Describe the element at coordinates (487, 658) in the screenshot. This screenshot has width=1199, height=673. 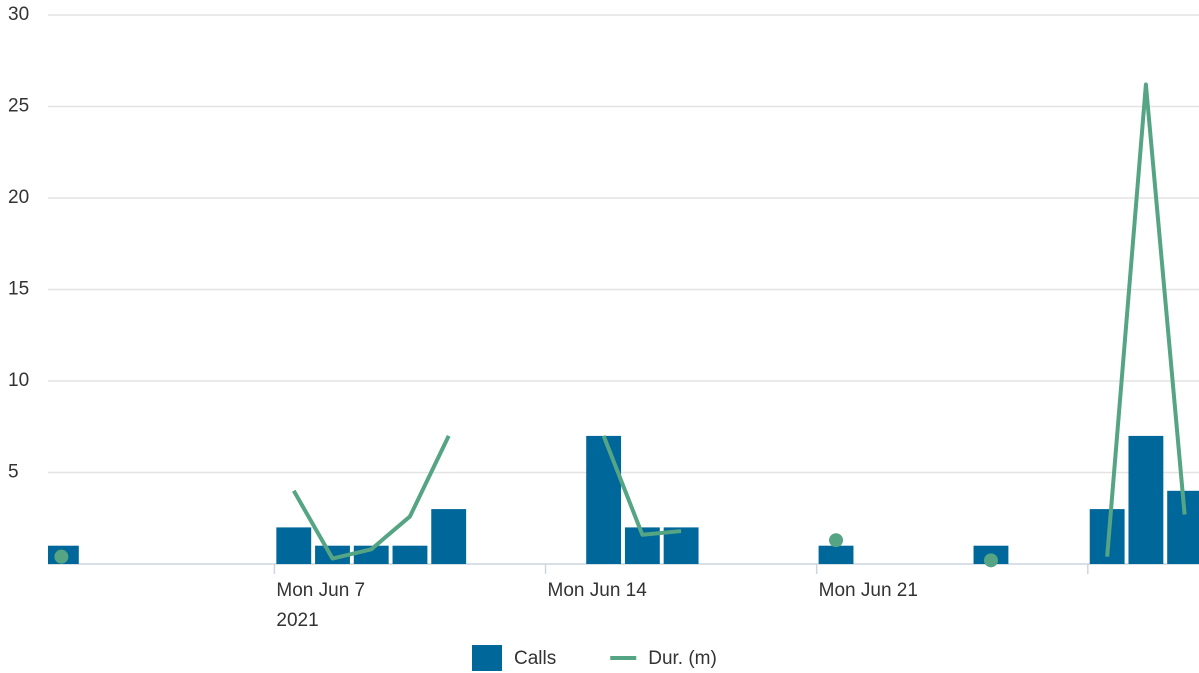
I see `legend-swatch` at that location.